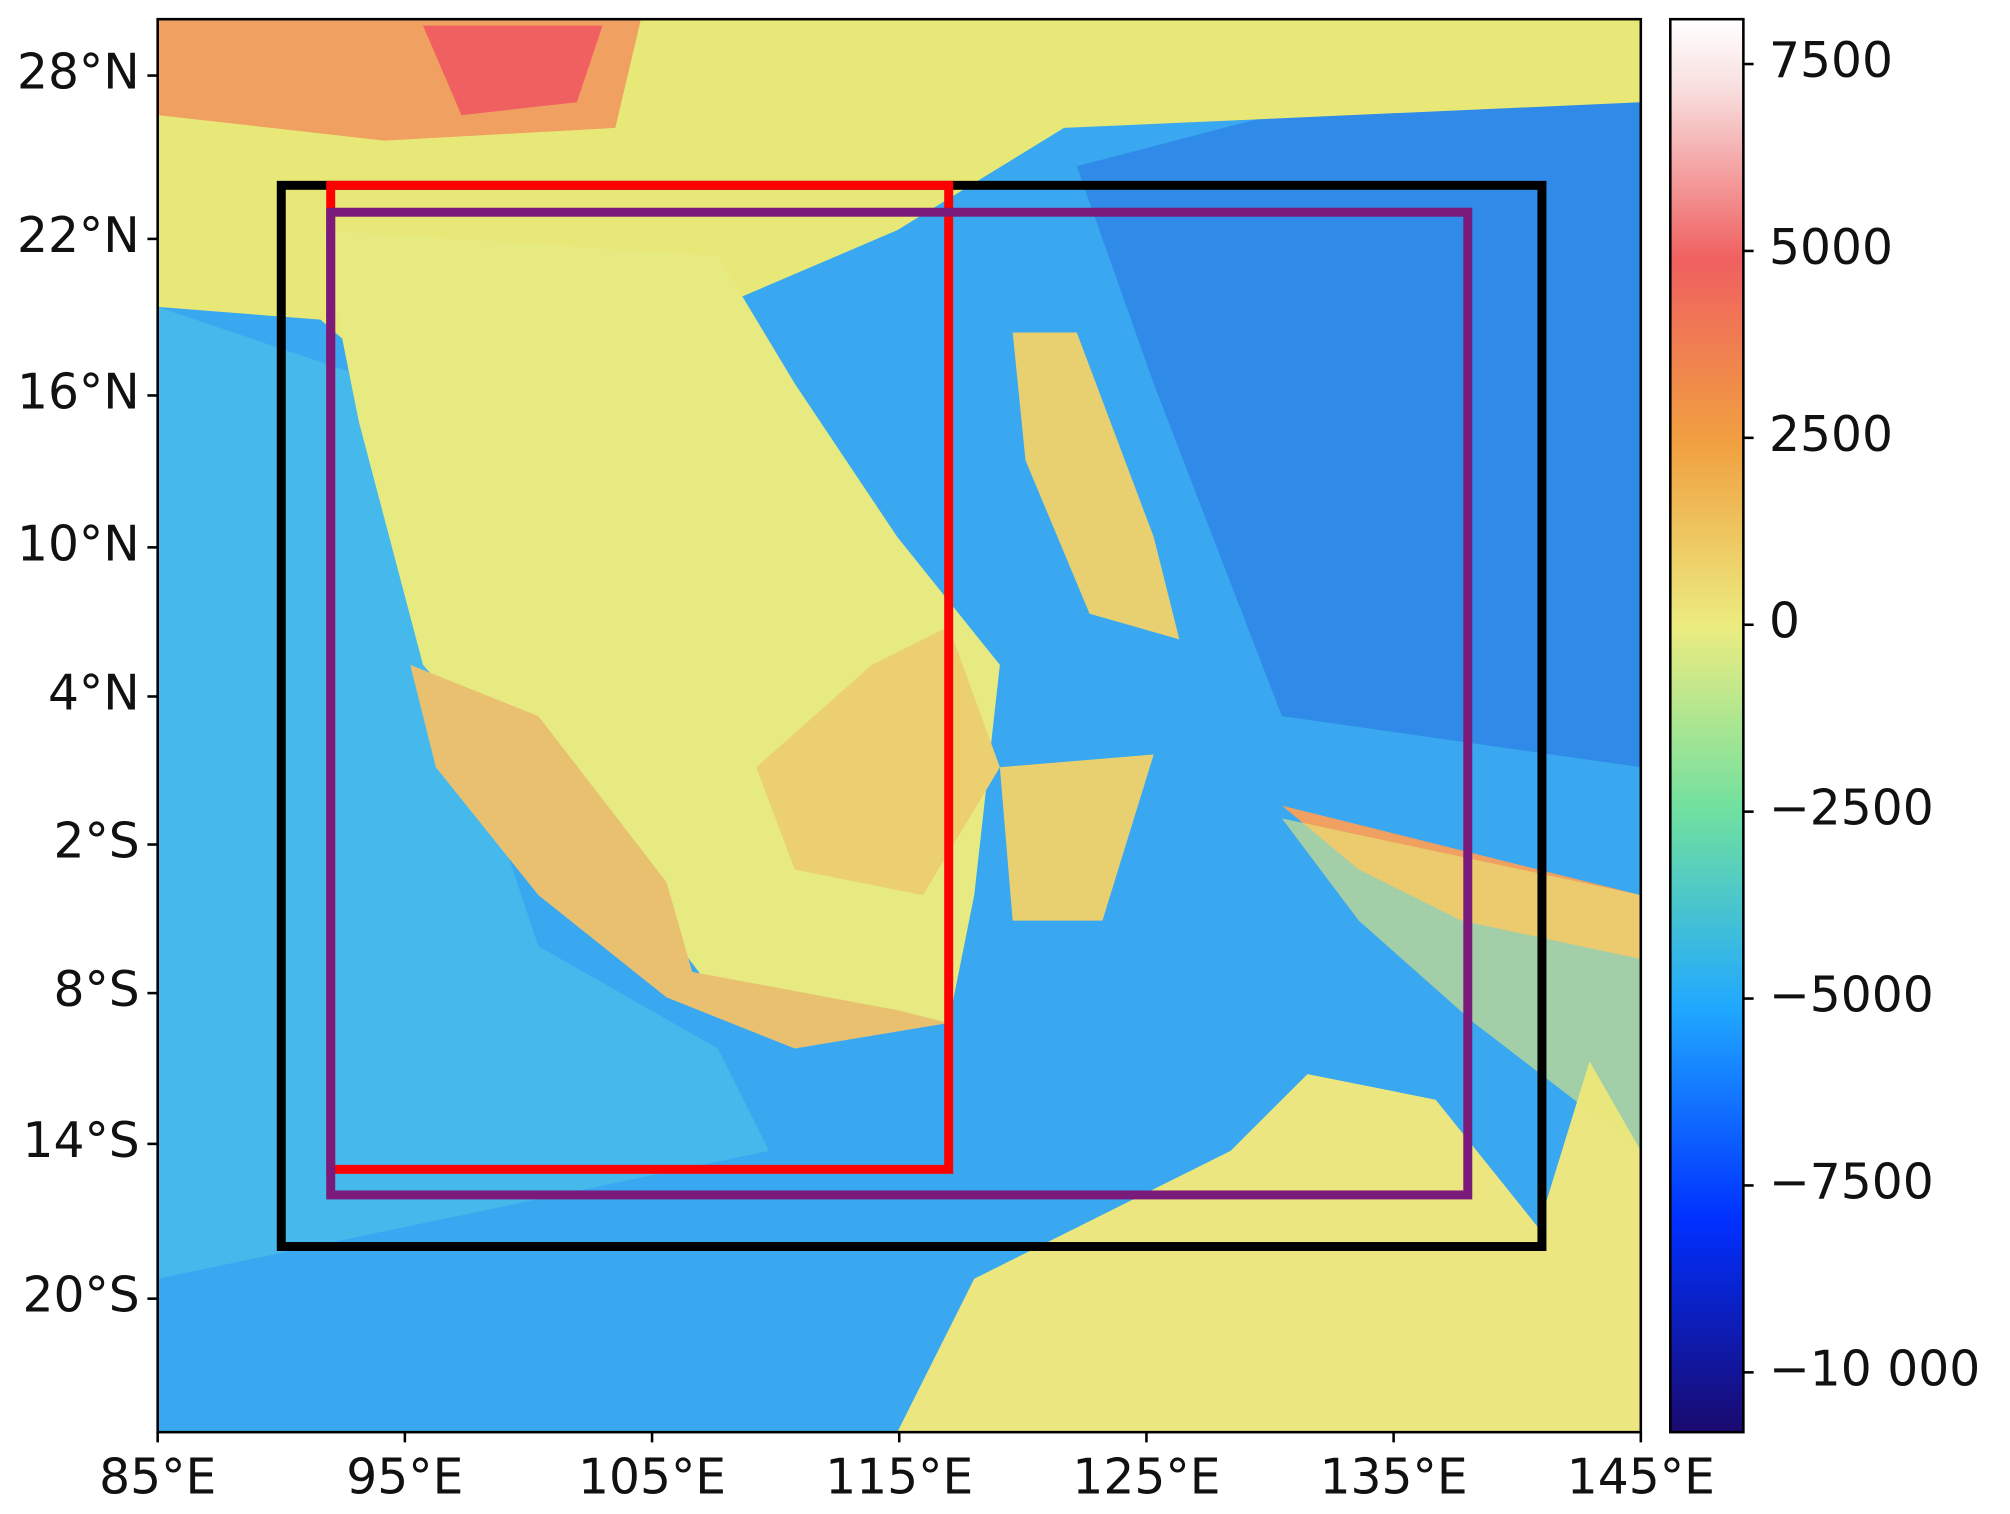 The image size is (2010, 1514). What do you see at coordinates (1146, 1478) in the screenshot?
I see `x-tick-label: 125°E` at bounding box center [1146, 1478].